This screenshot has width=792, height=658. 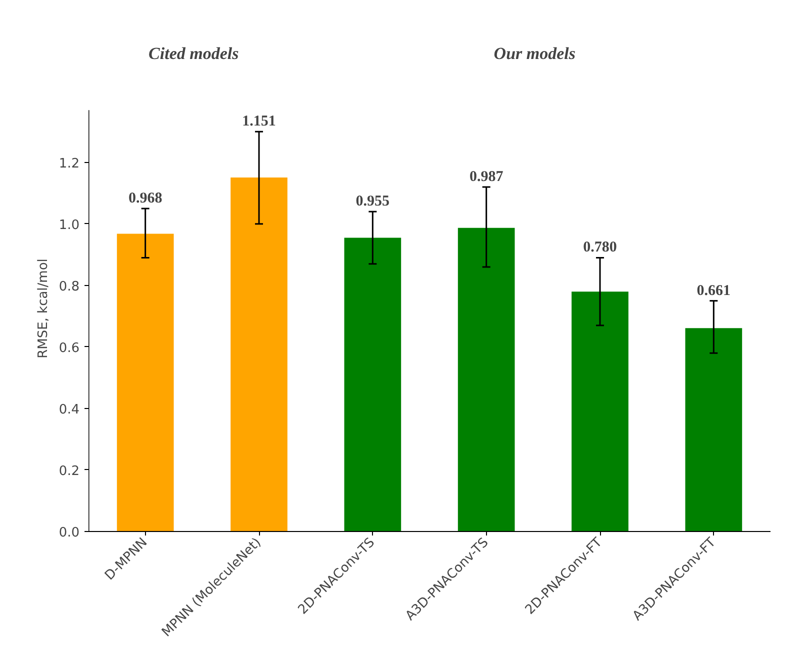 What do you see at coordinates (145, 198) in the screenshot?
I see `data-label: 0.968` at bounding box center [145, 198].